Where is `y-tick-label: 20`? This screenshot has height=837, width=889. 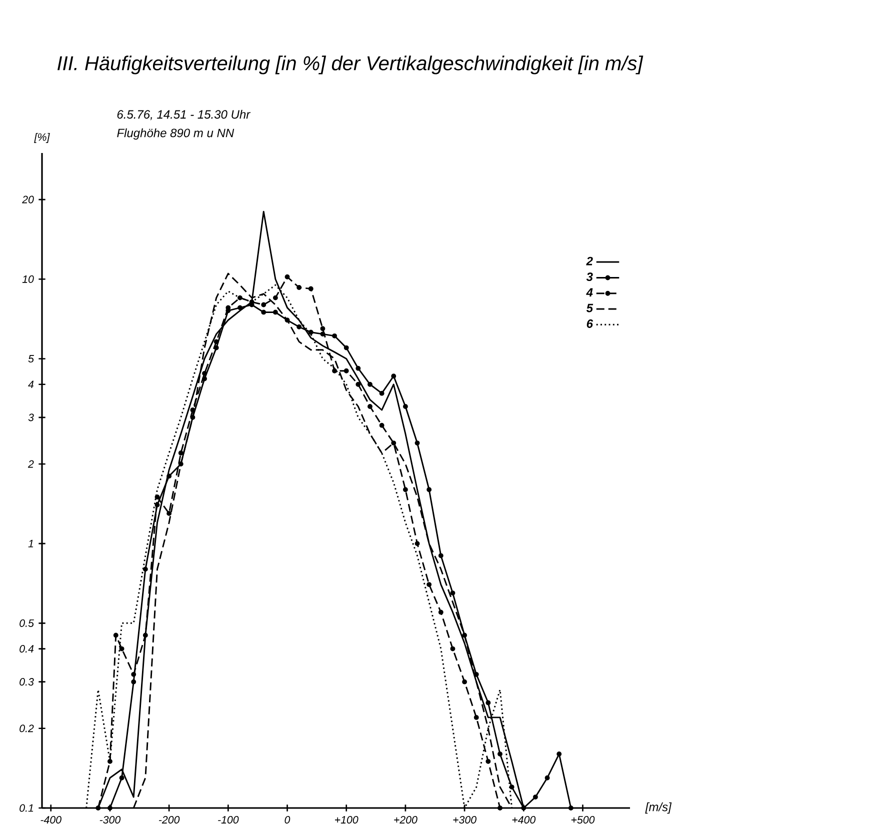
y-tick-label: 20 is located at coordinates (28, 200).